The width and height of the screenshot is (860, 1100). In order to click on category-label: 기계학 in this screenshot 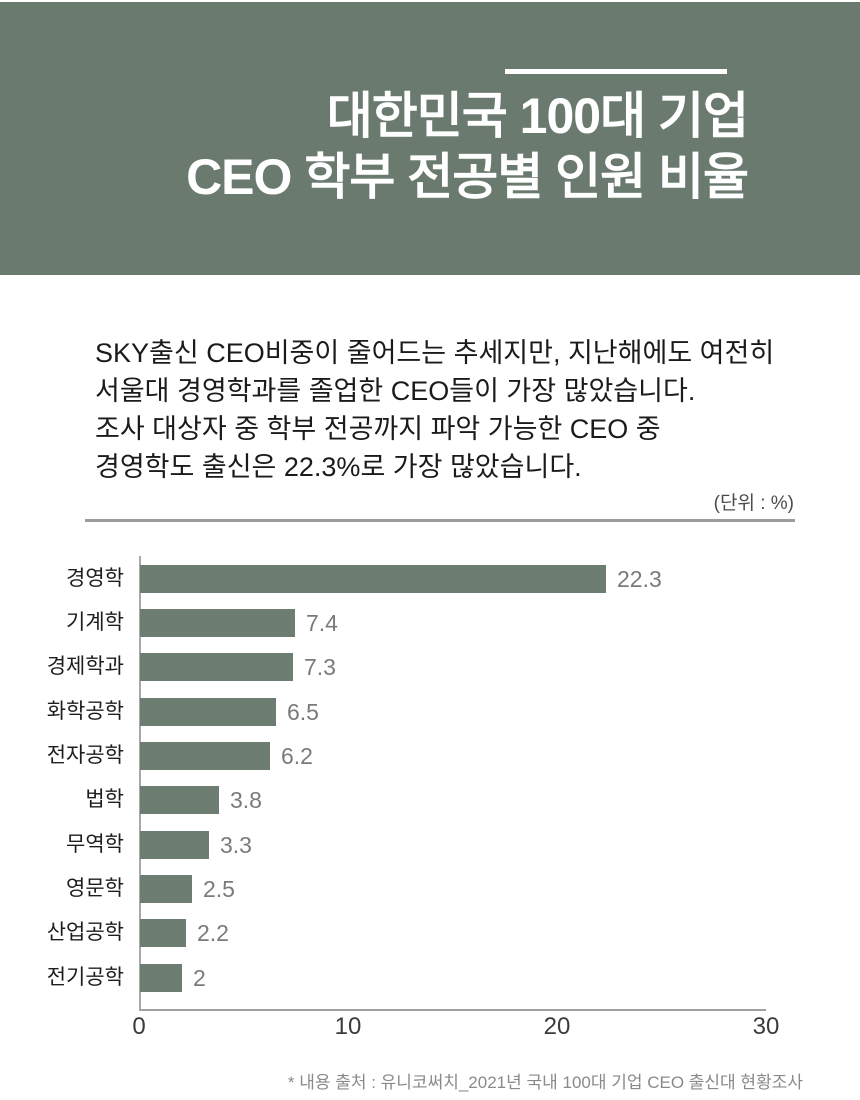, I will do `click(95, 622)`.